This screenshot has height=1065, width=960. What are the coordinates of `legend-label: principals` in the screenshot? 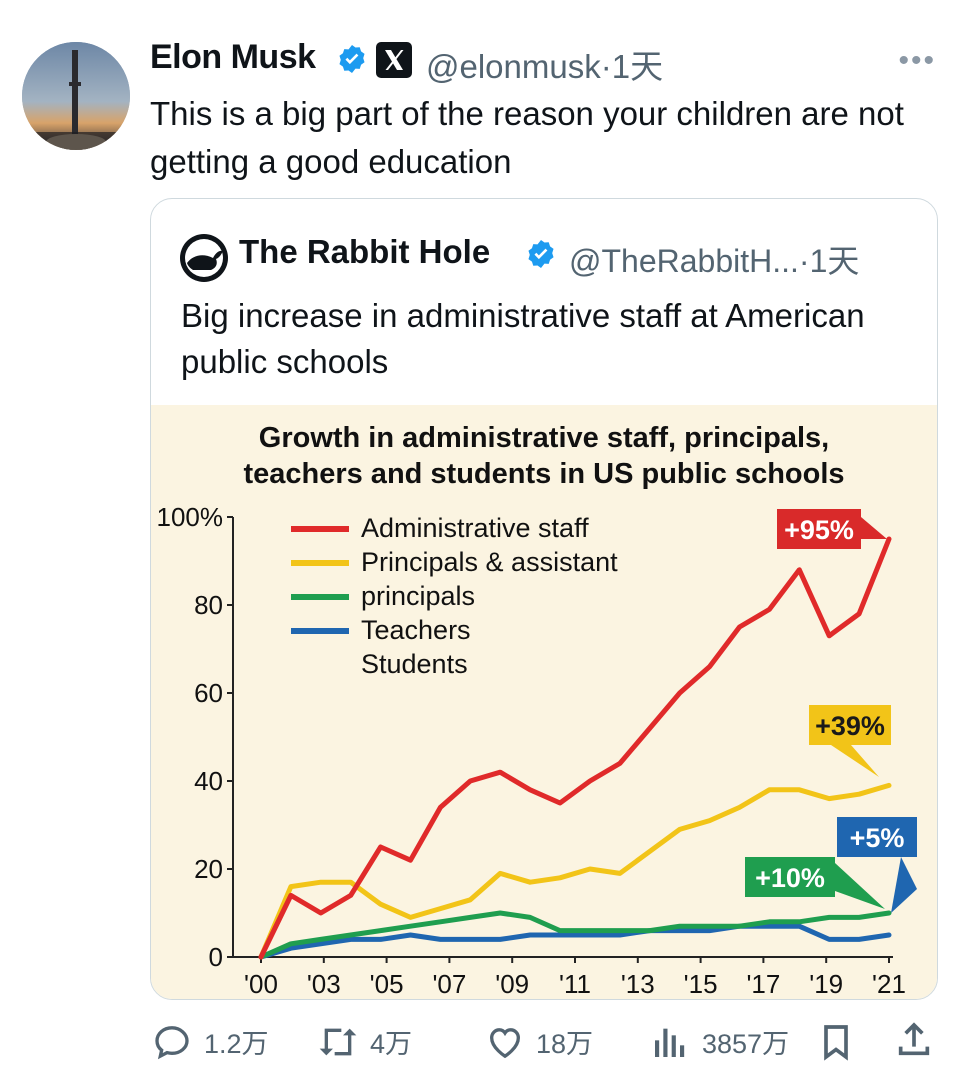 It's located at (418, 596).